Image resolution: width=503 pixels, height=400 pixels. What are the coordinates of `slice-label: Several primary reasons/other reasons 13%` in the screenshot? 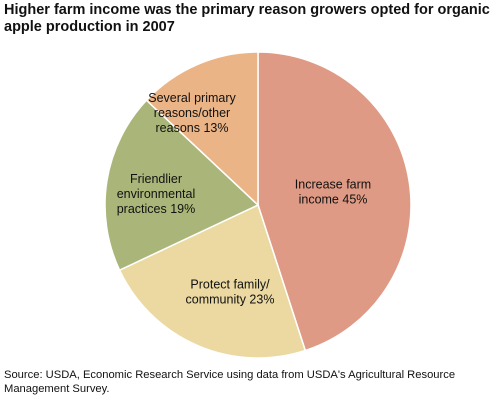 It's located at (192, 113).